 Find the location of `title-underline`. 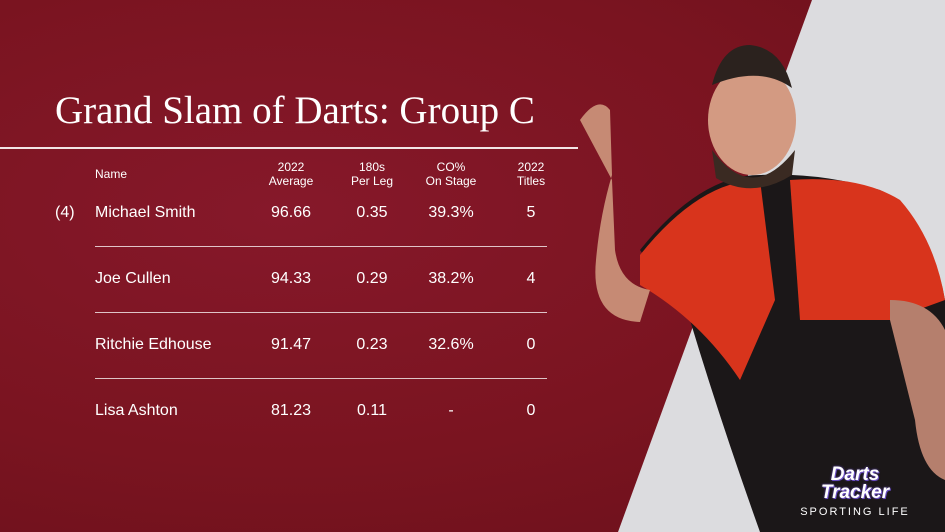

title-underline is located at coordinates (289, 148).